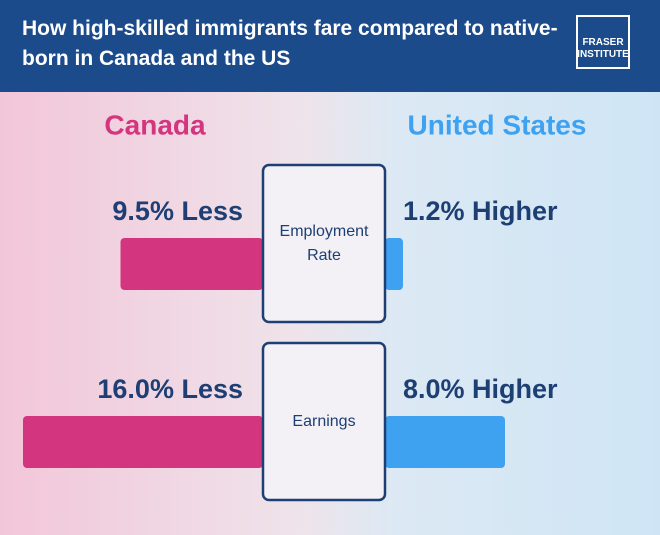 This screenshot has width=660, height=535. Describe the element at coordinates (497, 124) in the screenshot. I see `legend-label: United States` at that location.